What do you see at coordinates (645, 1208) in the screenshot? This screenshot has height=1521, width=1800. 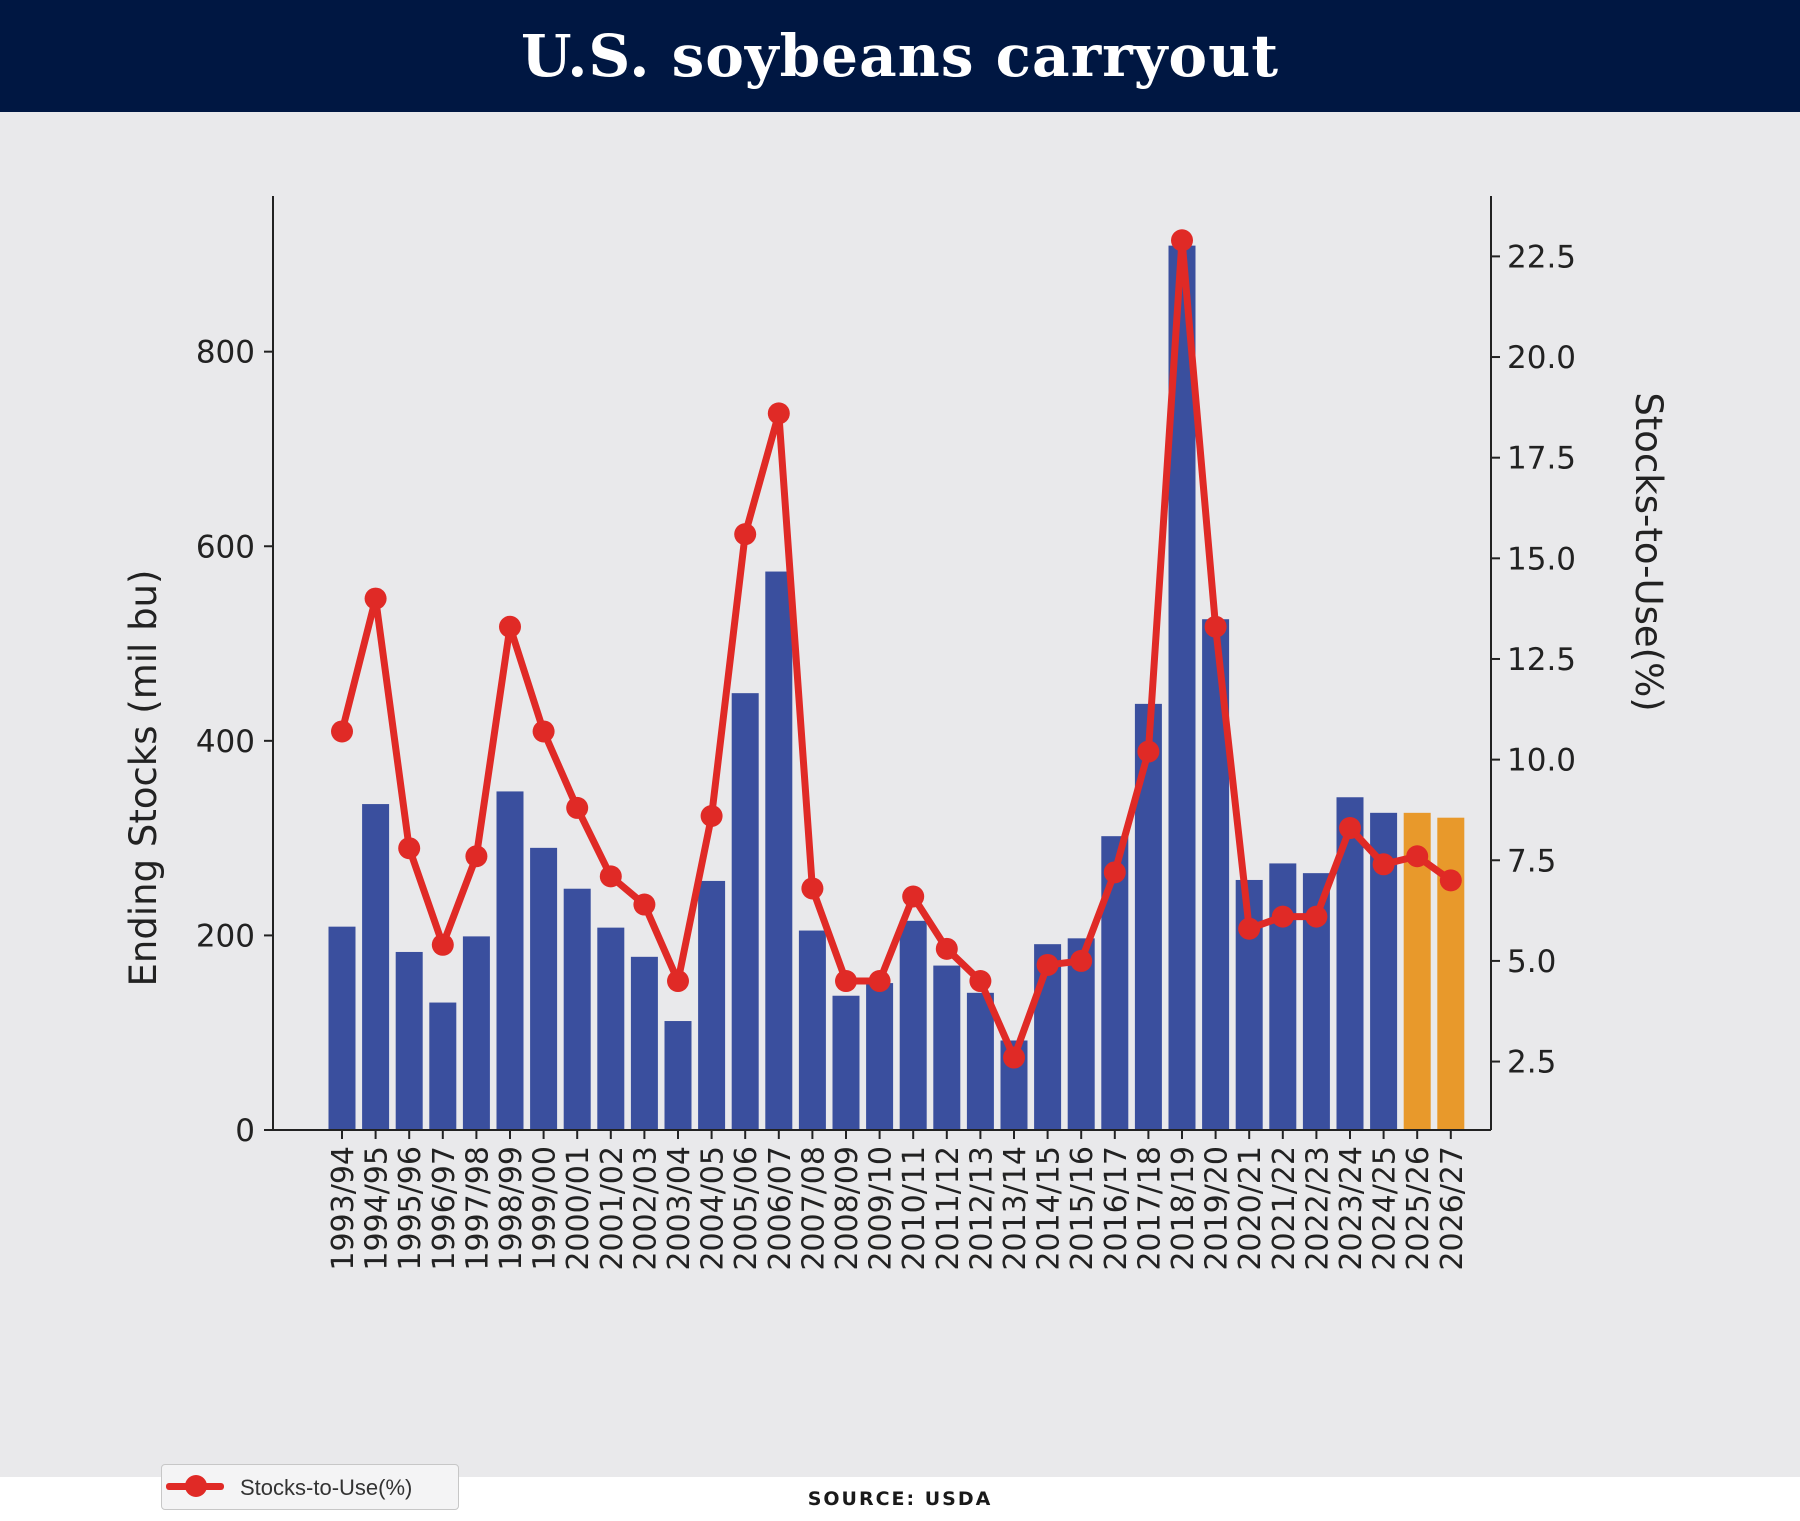 I see `x-tick-label-2002/03: 2002/03` at bounding box center [645, 1208].